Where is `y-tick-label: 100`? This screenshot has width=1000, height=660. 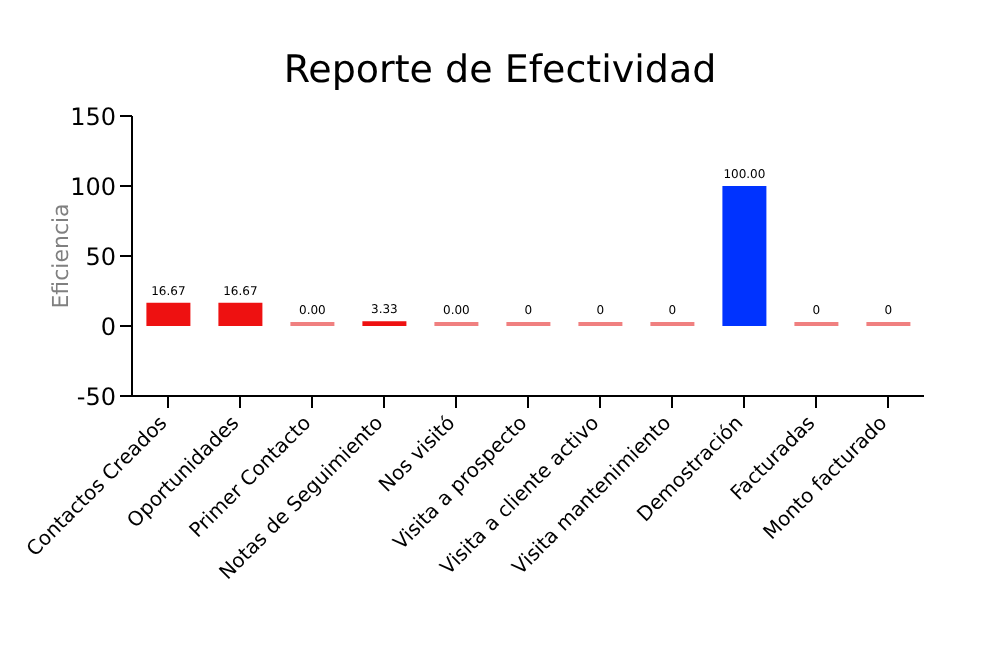 y-tick-label: 100 is located at coordinates (93, 186).